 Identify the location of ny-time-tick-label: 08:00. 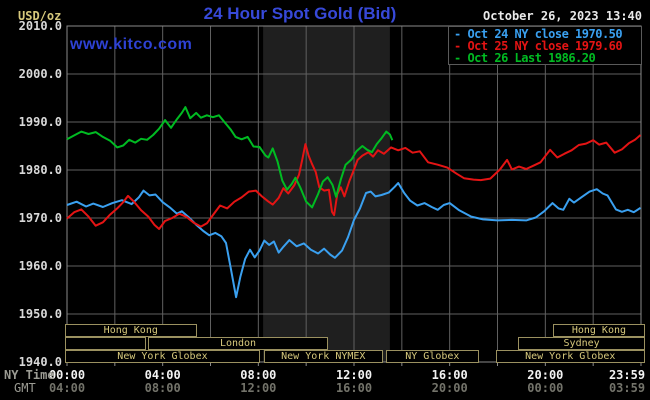
(258, 375).